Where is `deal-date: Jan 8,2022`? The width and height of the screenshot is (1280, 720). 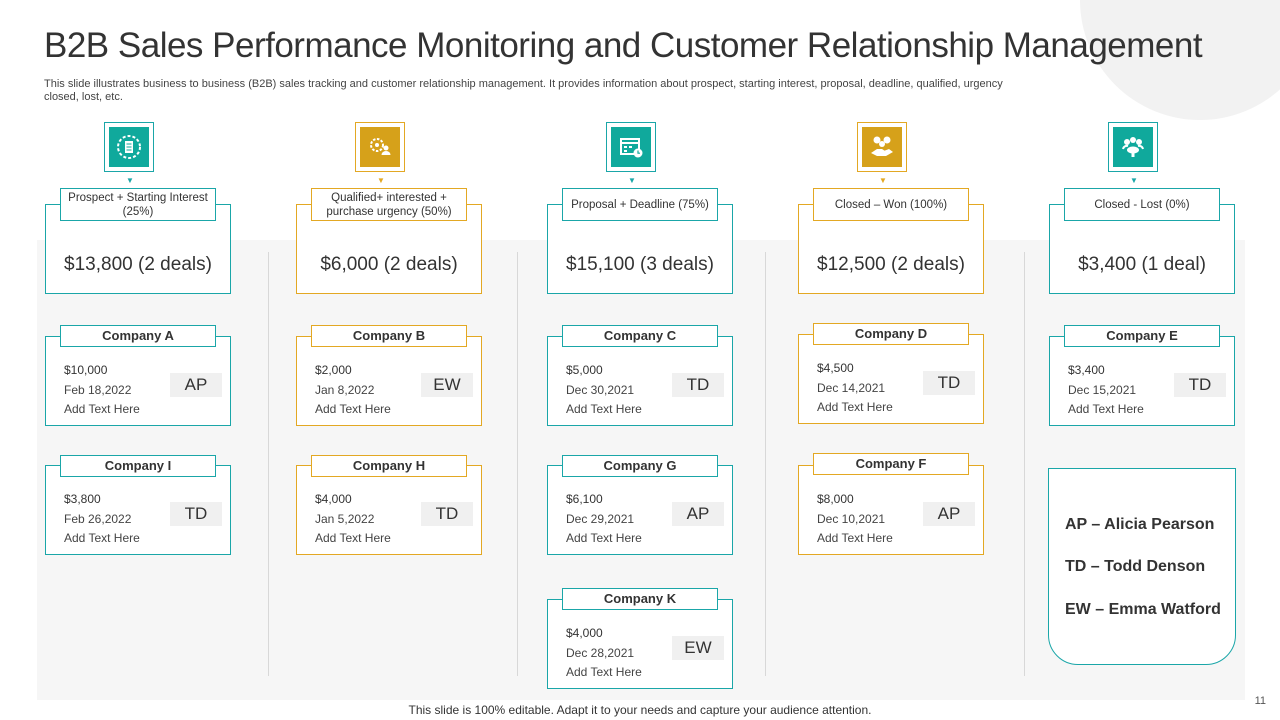
deal-date: Jan 8,2022 is located at coordinates (345, 390).